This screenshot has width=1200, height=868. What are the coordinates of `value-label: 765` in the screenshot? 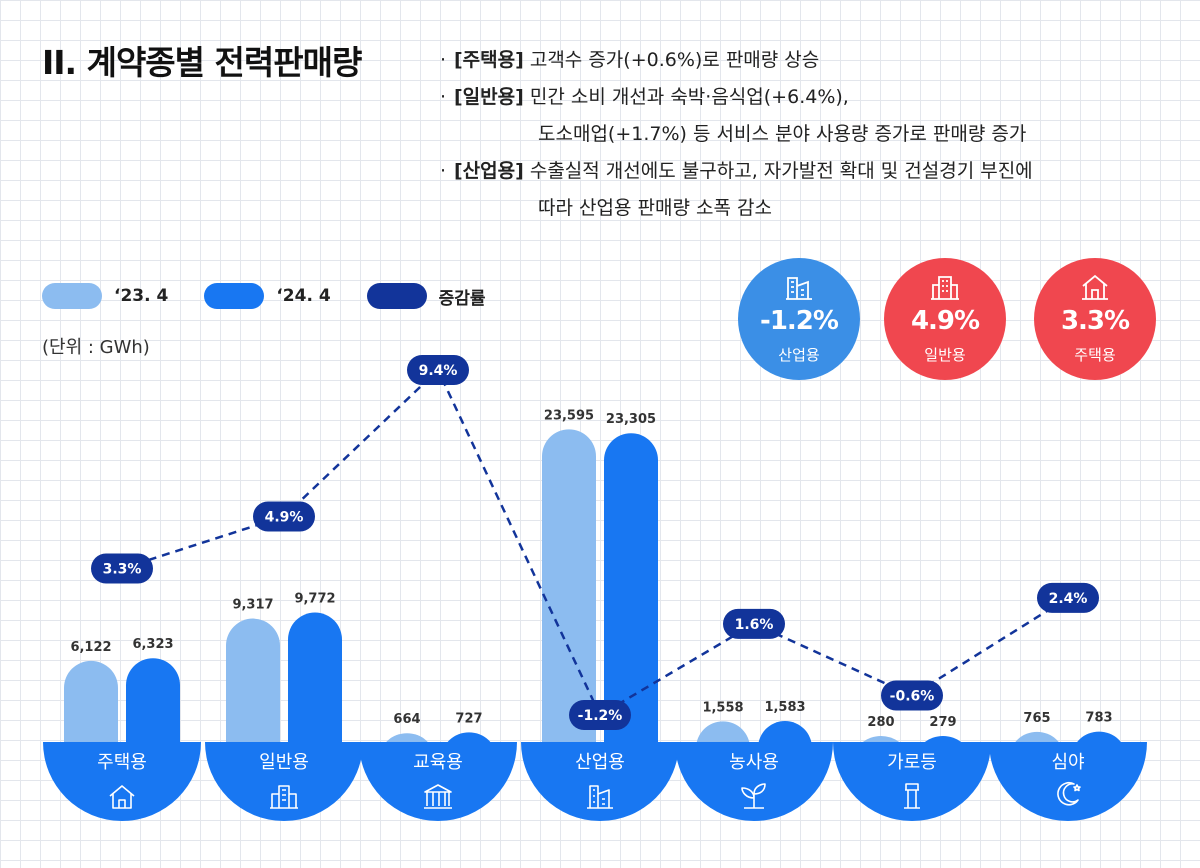 It's located at (1036, 718).